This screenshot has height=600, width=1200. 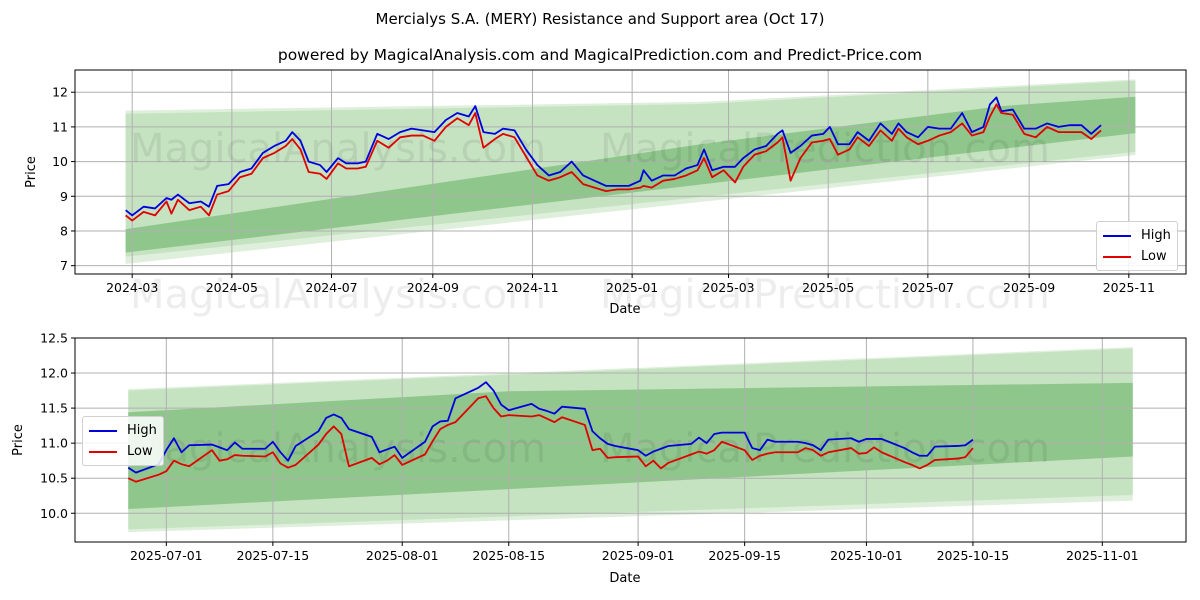 I want to click on series-low-line, so click(x=550, y=439).